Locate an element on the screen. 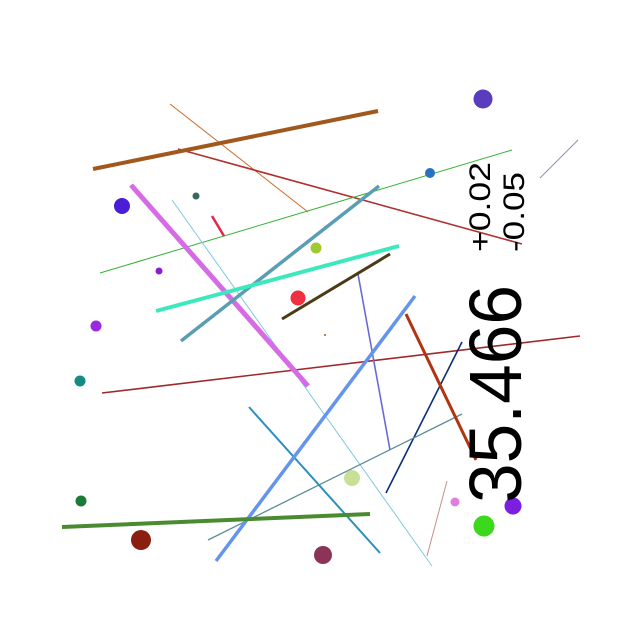 Image resolution: width=640 pixels, height=640 pixels. dot-yellowgreen is located at coordinates (316, 248).